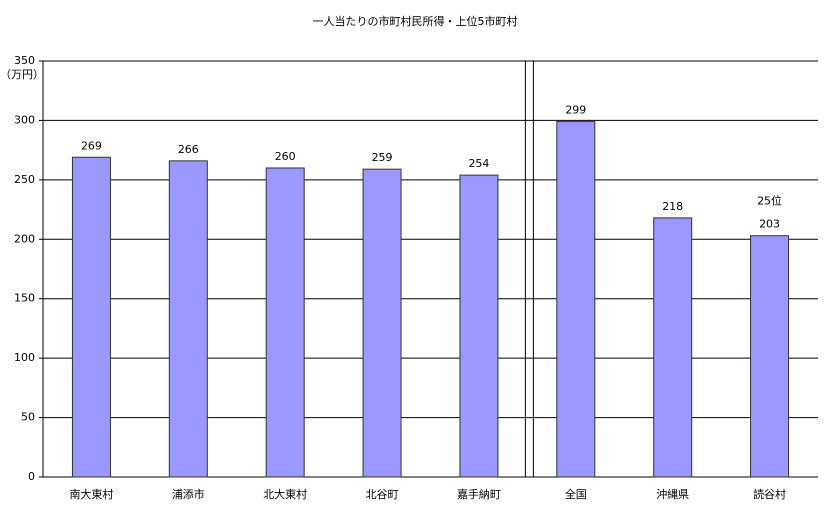 This screenshot has height=516, width=831. I want to click on annotation: 25位, so click(769, 201).